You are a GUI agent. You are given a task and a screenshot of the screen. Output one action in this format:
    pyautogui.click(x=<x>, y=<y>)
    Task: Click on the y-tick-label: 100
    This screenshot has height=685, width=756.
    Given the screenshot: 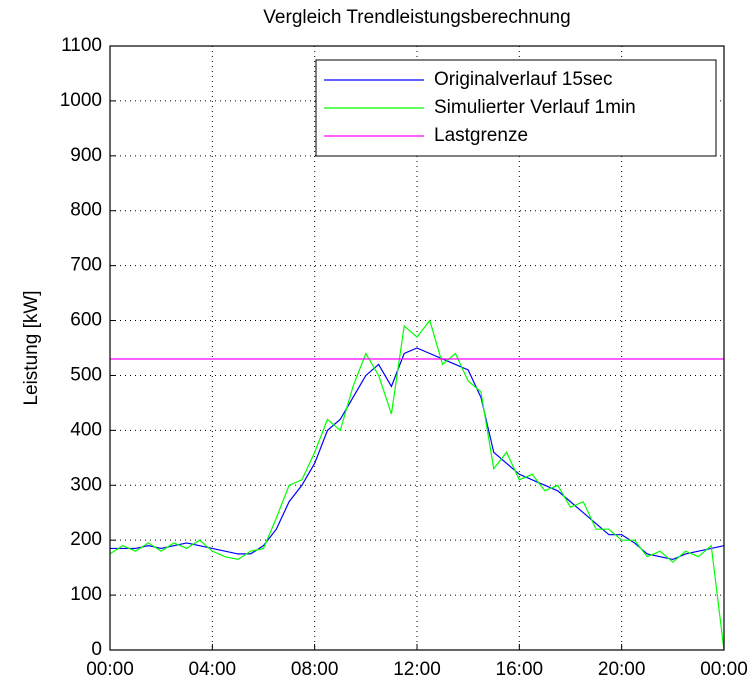 What is the action you would take?
    pyautogui.click(x=86, y=594)
    